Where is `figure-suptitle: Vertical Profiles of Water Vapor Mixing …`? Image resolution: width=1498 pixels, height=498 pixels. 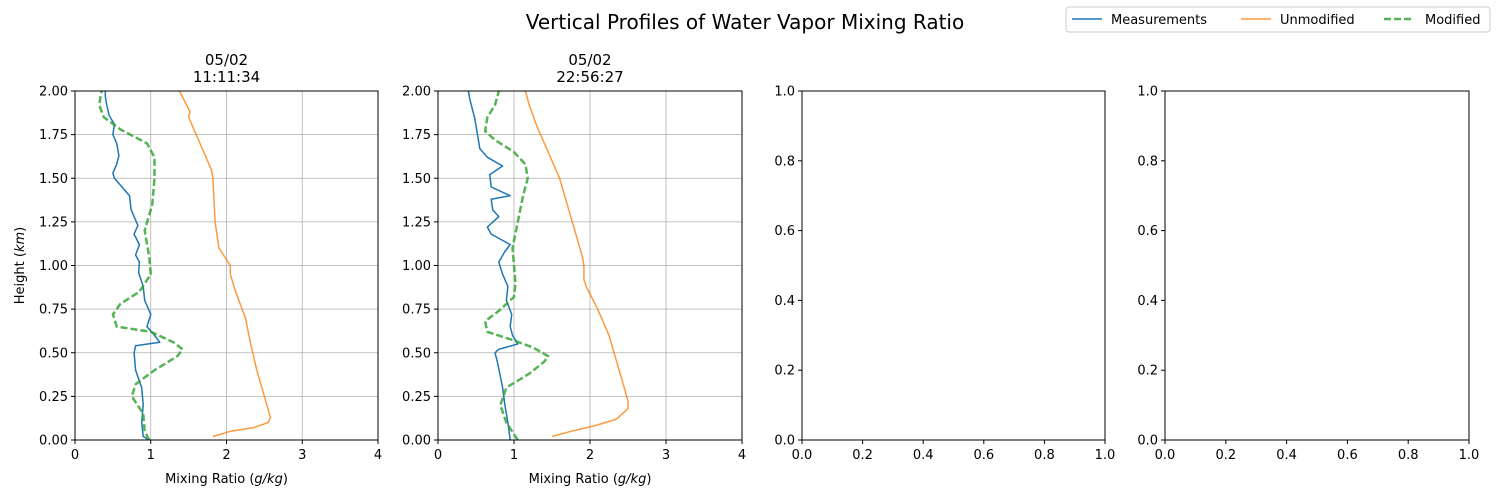
figure-suptitle: Vertical Profiles of Water Vapor Mixing … is located at coordinates (745, 22).